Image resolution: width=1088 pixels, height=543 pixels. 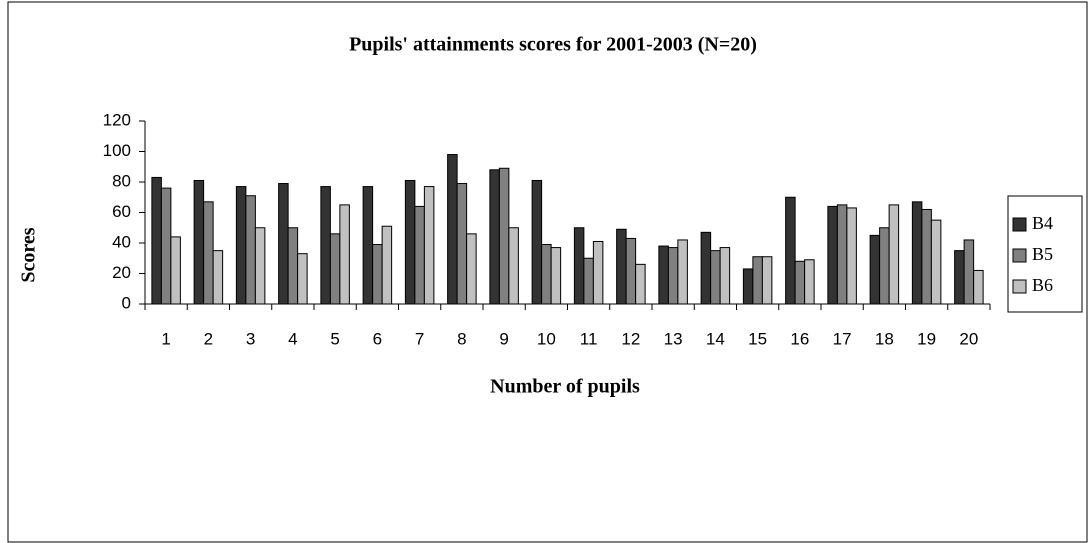 What do you see at coordinates (334, 338) in the screenshot?
I see `x-tick-label: 5` at bounding box center [334, 338].